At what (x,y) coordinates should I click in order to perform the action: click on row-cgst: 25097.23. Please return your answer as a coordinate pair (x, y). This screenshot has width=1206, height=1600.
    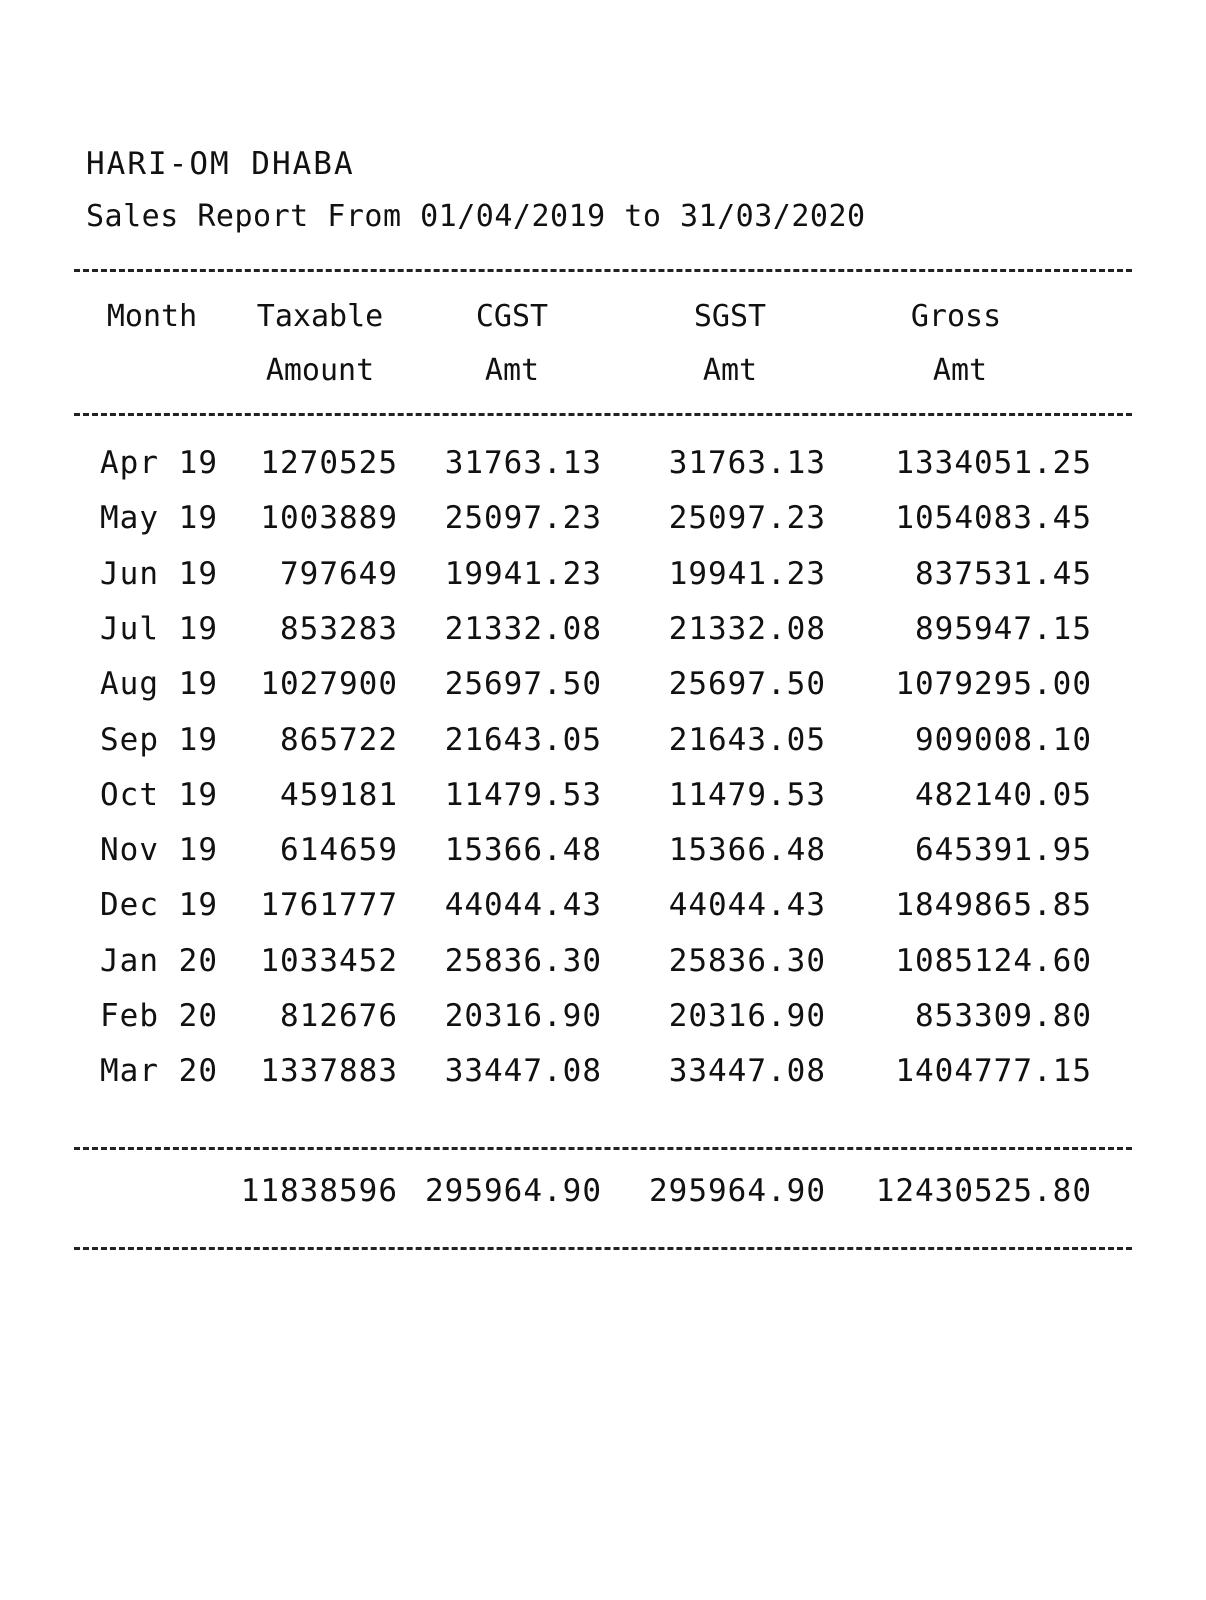
    Looking at the image, I should click on (523, 518).